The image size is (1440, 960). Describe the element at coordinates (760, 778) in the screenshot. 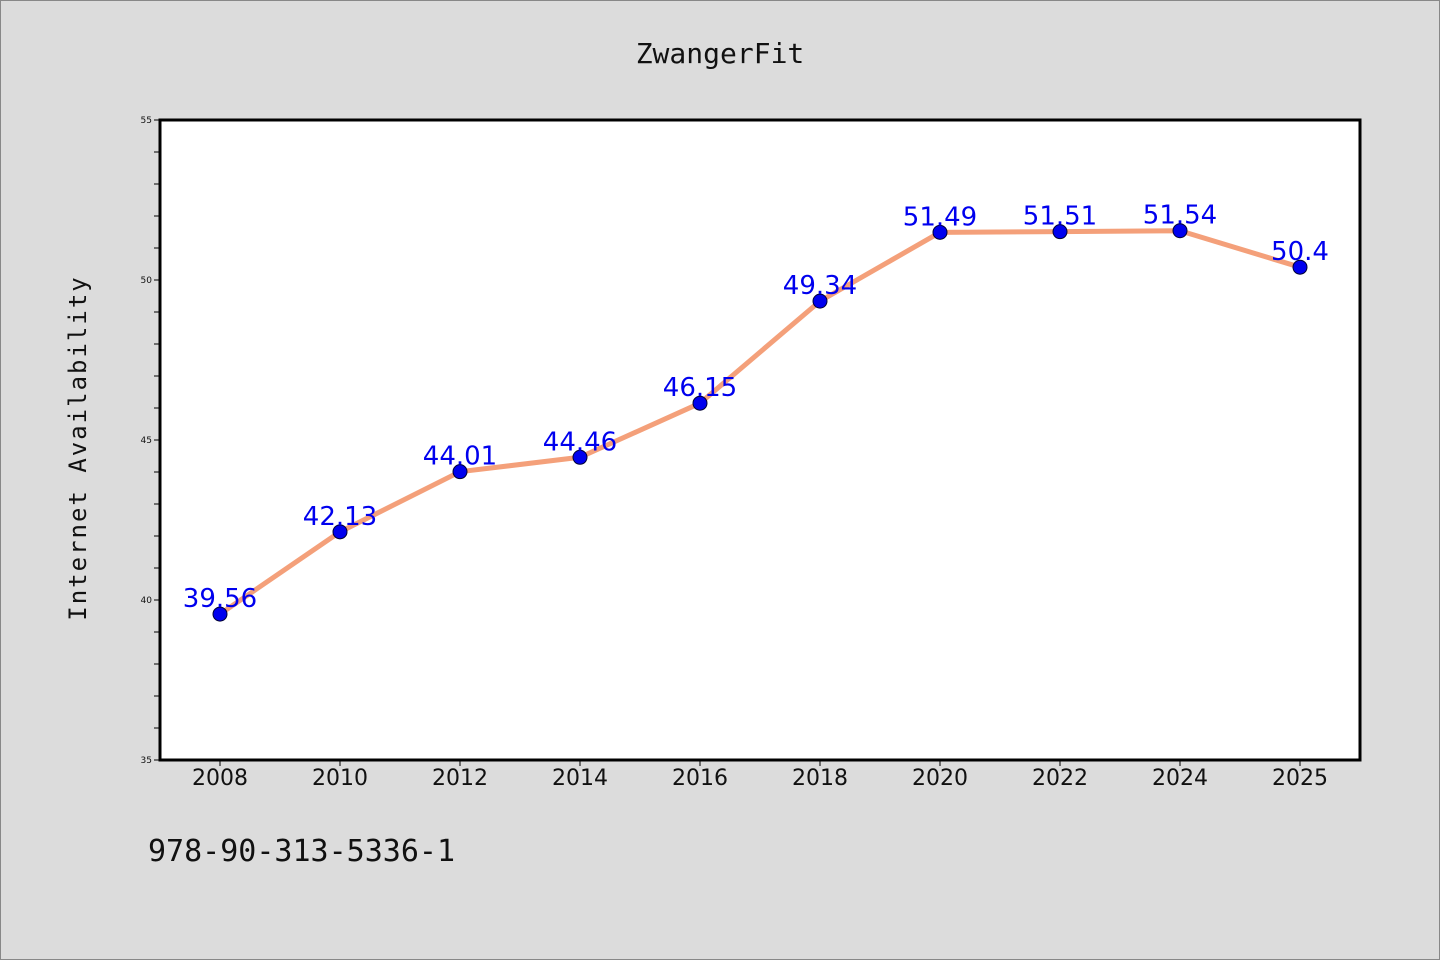

I see `x-tick-labels: 2008 2010 2012 2014 2016 2018 2020 2022 2024 2025` at that location.